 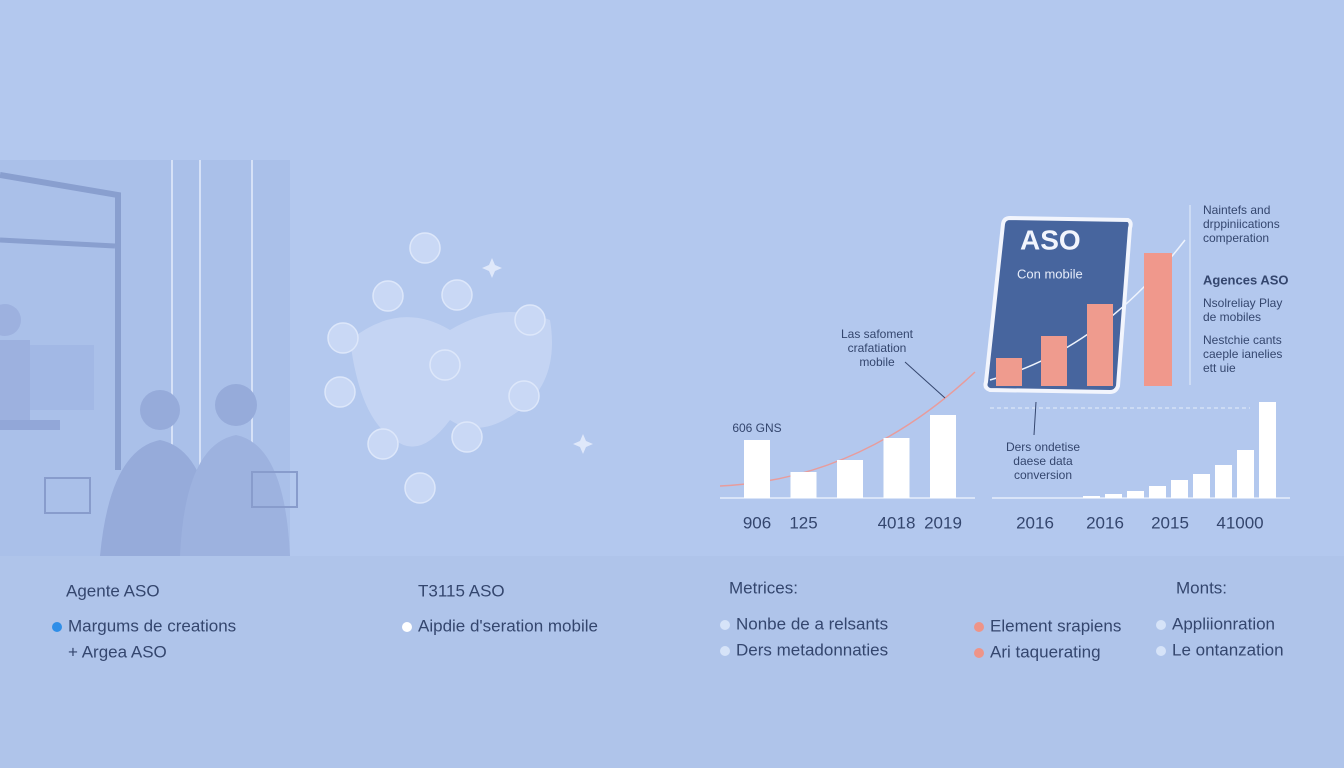 I want to click on x-tick-label: 2019, so click(x=943, y=522).